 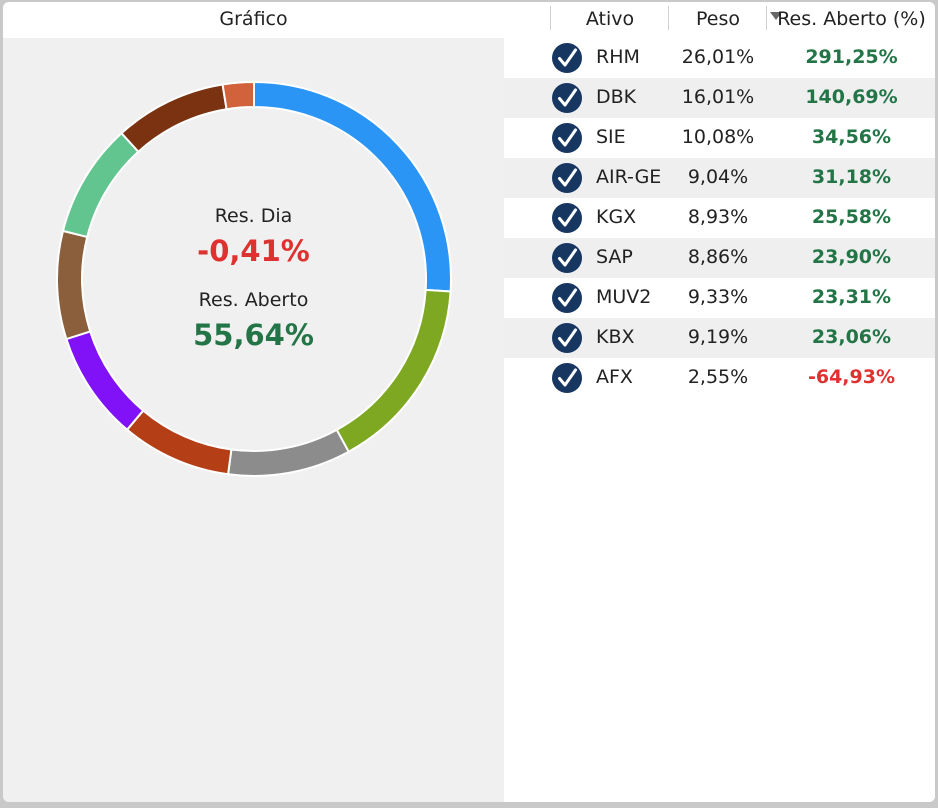 What do you see at coordinates (253, 216) in the screenshot?
I see `res-dia-label: Res. Dia` at bounding box center [253, 216].